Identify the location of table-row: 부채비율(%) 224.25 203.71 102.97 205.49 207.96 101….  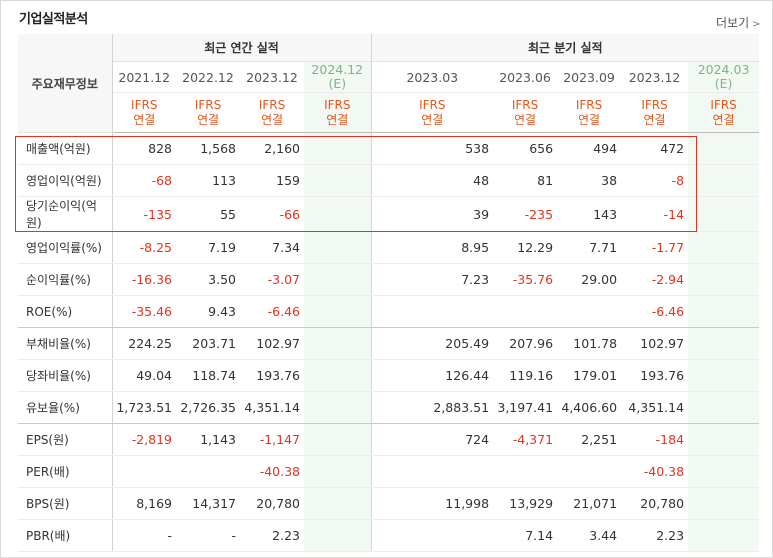
(389, 343).